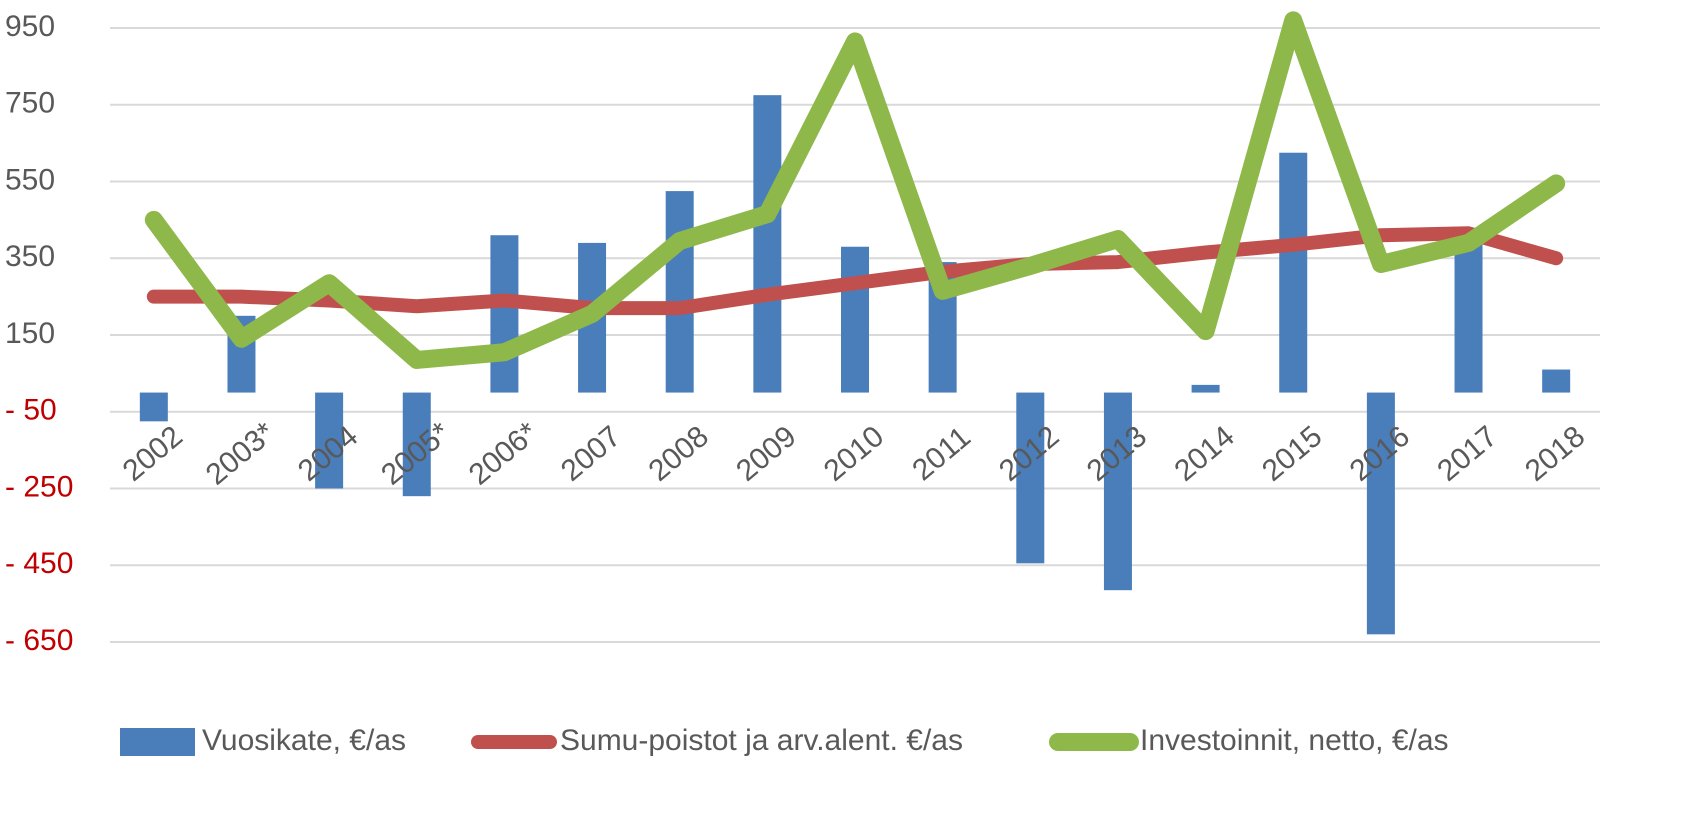  I want to click on x-tick-label: 2015, so click(1292, 454).